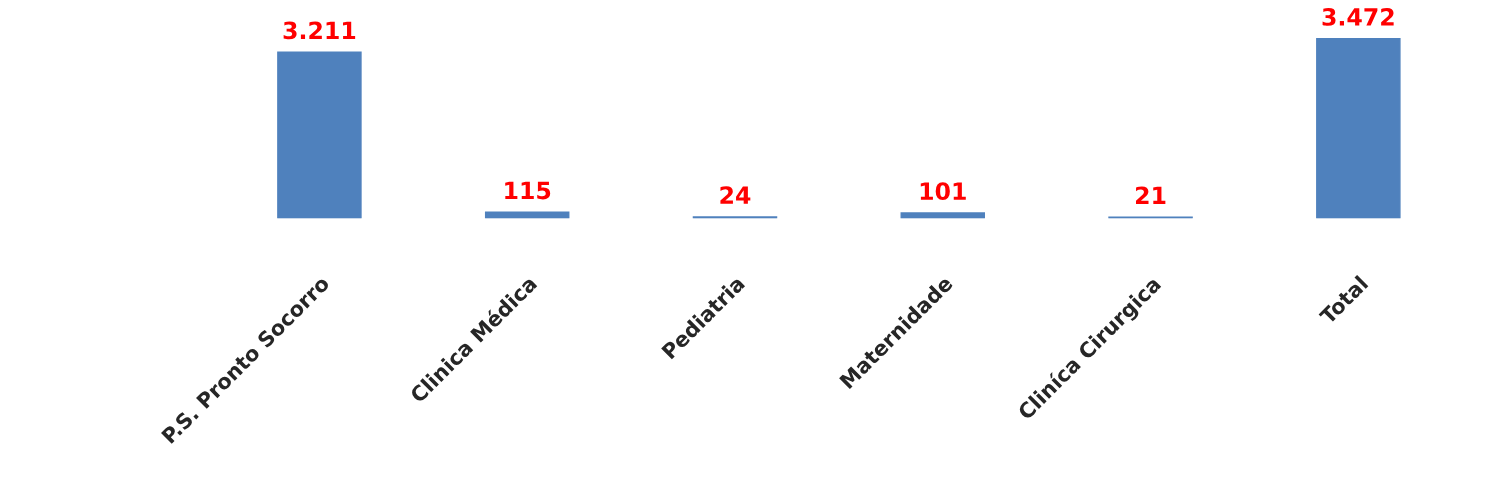 The height and width of the screenshot is (496, 1498). What do you see at coordinates (735, 195) in the screenshot?
I see `data-label: 24` at bounding box center [735, 195].